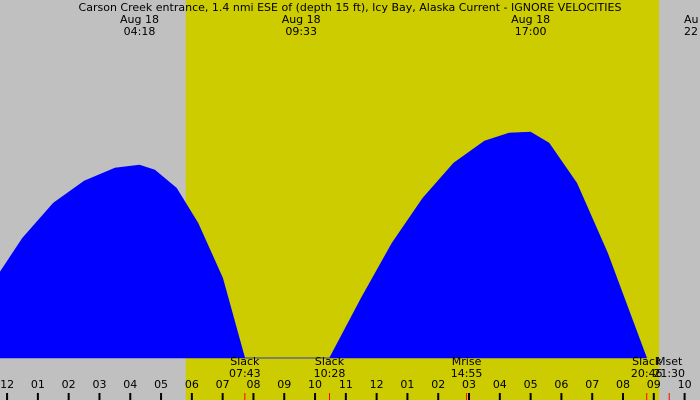 The height and width of the screenshot is (400, 700). What do you see at coordinates (691, 19) in the screenshot?
I see `peak-date: Au` at bounding box center [691, 19].